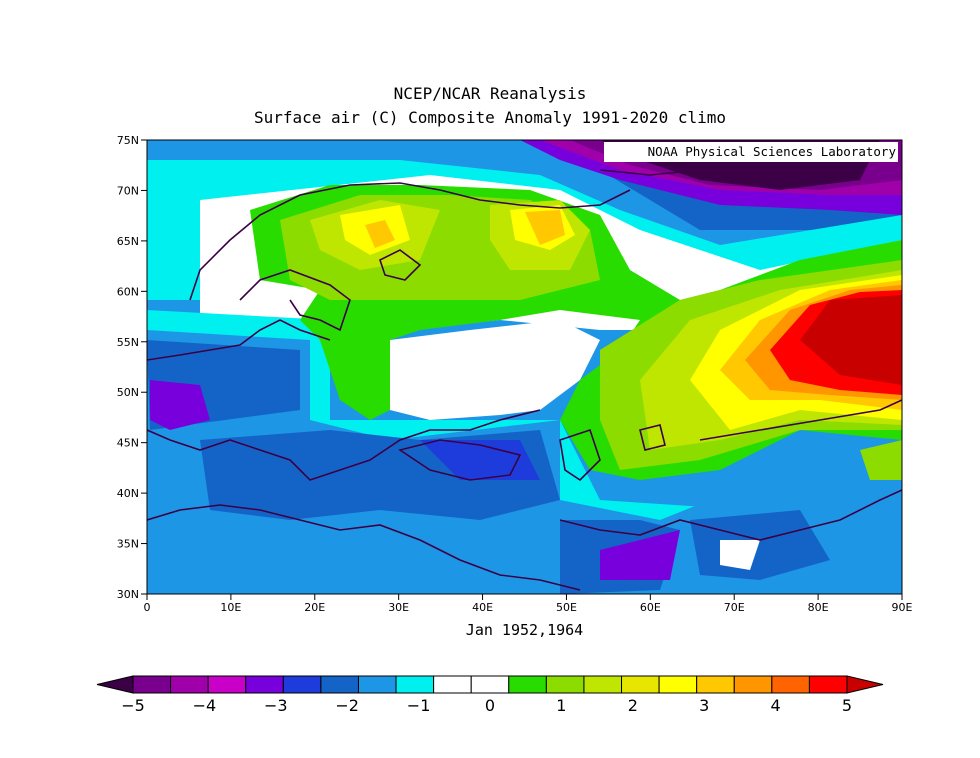 The width and height of the screenshot is (980, 758). Describe the element at coordinates (128, 140) in the screenshot. I see `lat-label: 75N` at that location.